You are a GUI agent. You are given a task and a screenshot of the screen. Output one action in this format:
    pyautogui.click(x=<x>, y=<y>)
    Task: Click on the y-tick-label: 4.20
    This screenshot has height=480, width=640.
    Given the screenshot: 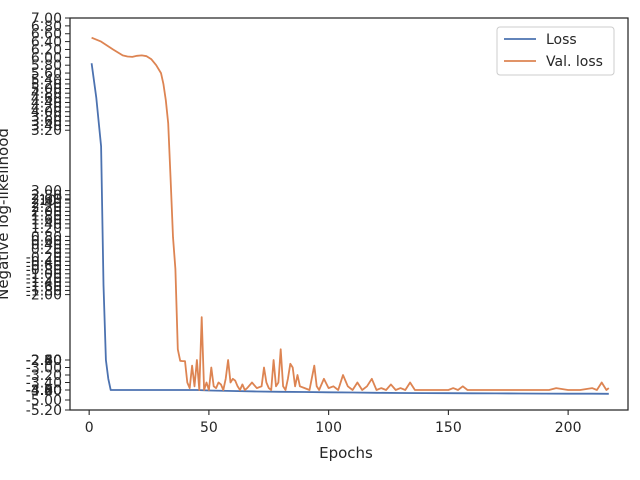 What is the action you would take?
    pyautogui.click(x=46, y=108)
    